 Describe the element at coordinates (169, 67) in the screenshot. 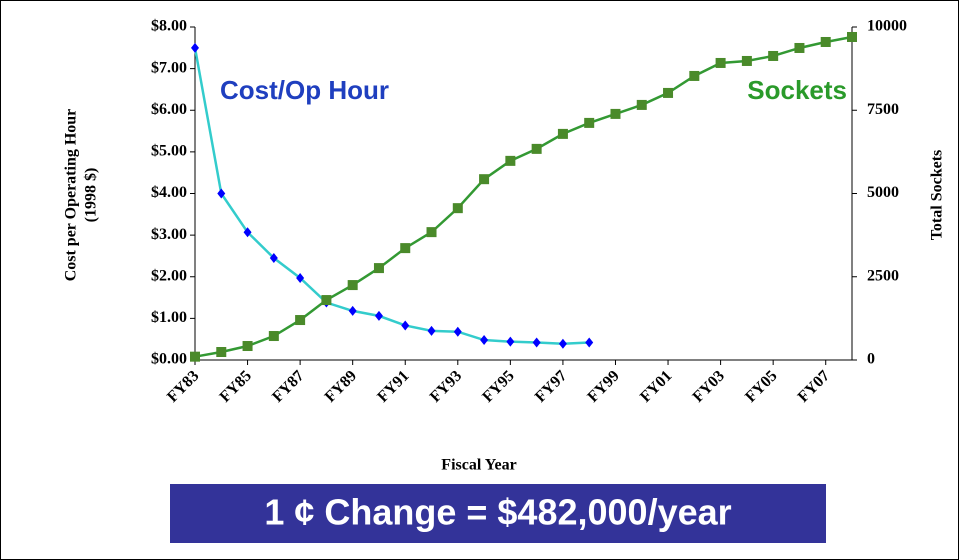

I see `y-tick-label: $7.00` at that location.